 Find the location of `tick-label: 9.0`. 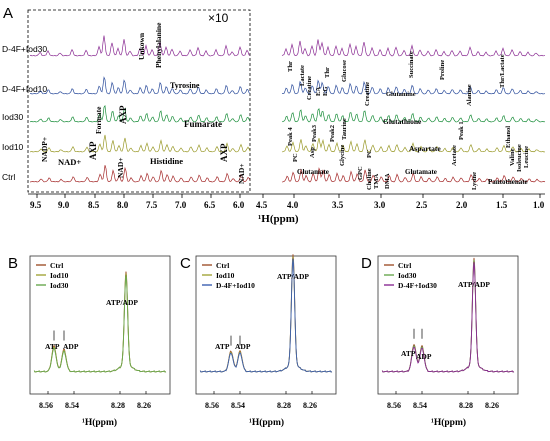

tick-label: 9.0 is located at coordinates (64, 205).